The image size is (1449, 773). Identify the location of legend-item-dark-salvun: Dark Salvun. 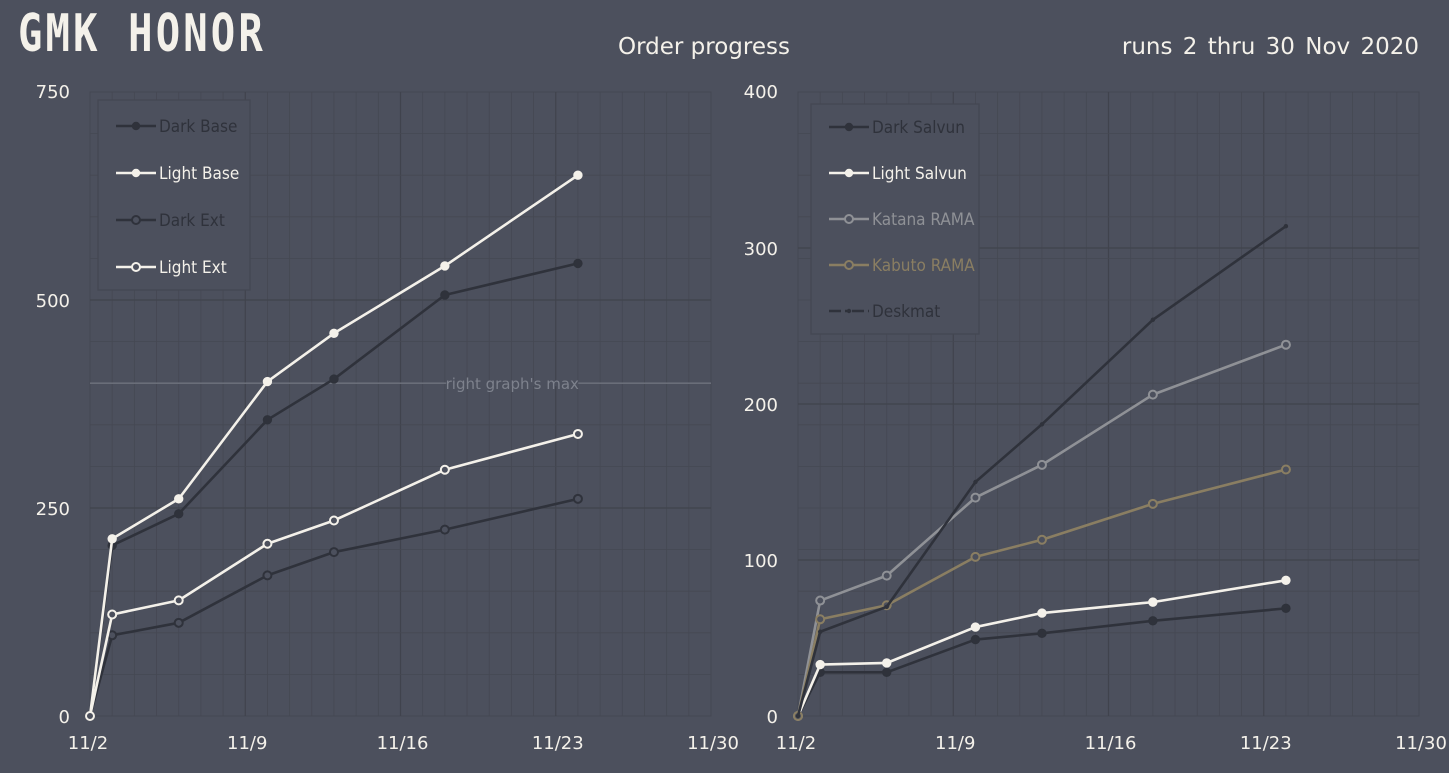
(897, 128).